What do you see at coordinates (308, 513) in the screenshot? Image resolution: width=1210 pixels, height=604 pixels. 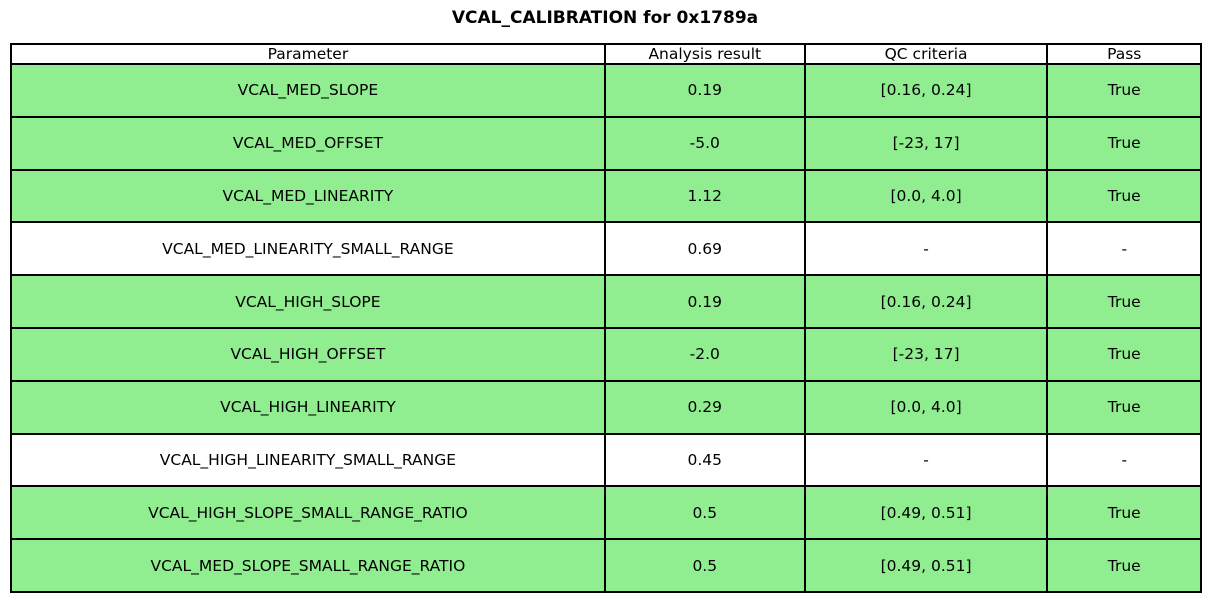 I see `cell-parameter: VCAL_HIGH_SLOPE_SMALL_RANGE_RATIO` at bounding box center [308, 513].